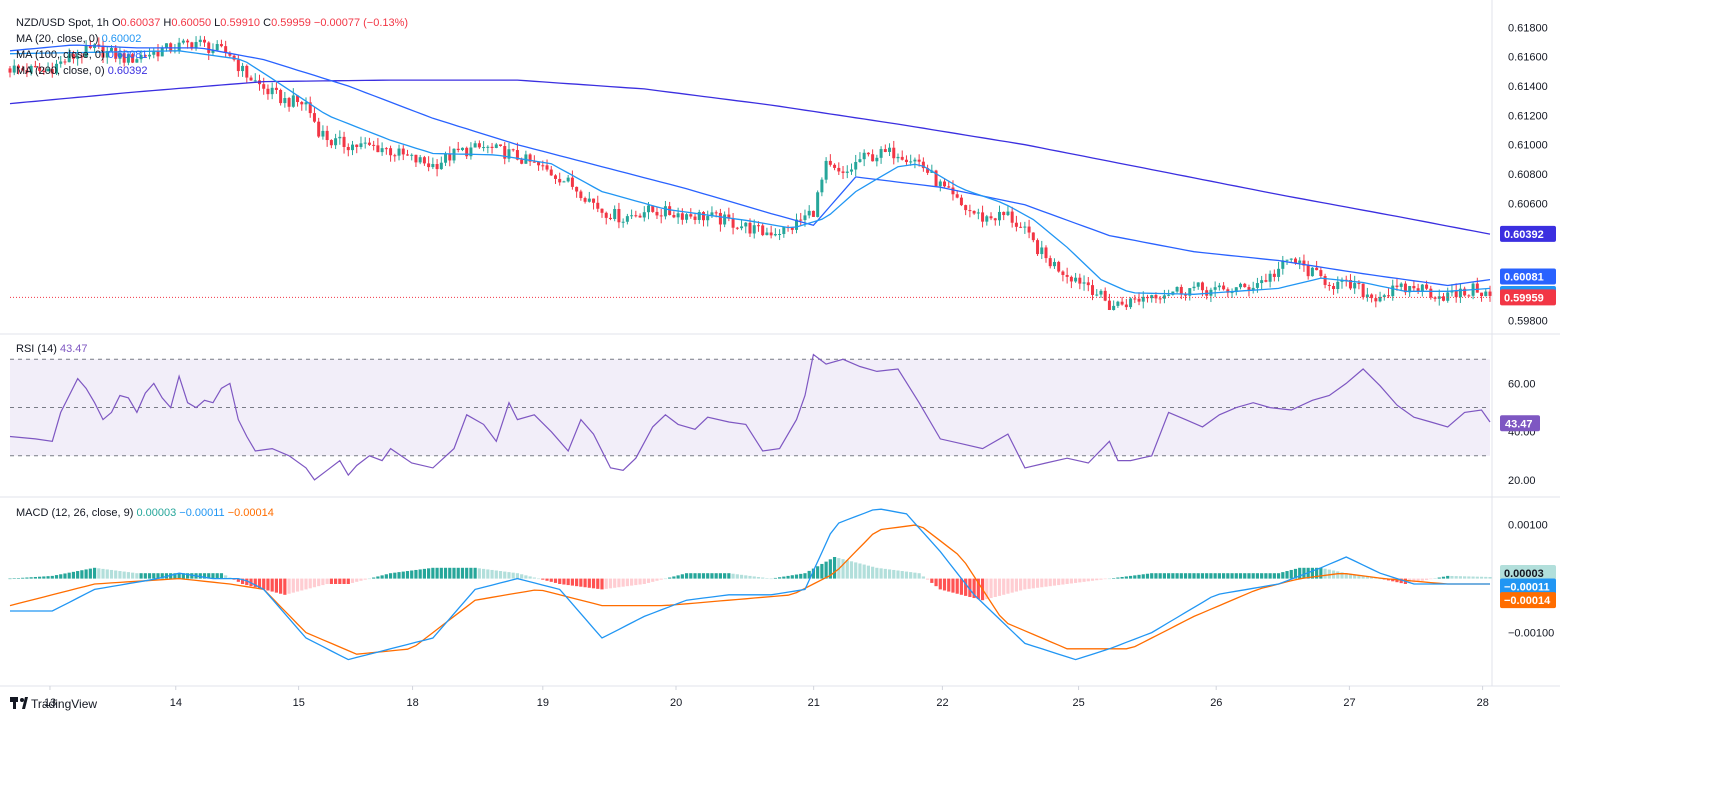  What do you see at coordinates (157, 513) in the screenshot?
I see `macd-legend-hist: 0.00003` at bounding box center [157, 513].